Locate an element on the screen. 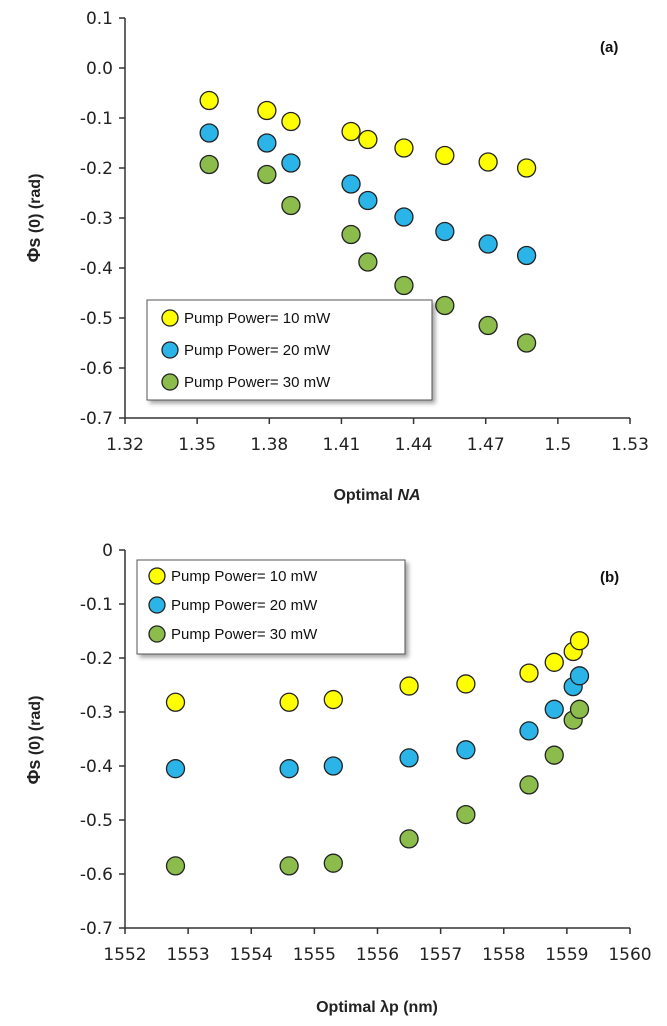 The image size is (667, 1026). x-tick-label: 1.47 is located at coordinates (486, 445).